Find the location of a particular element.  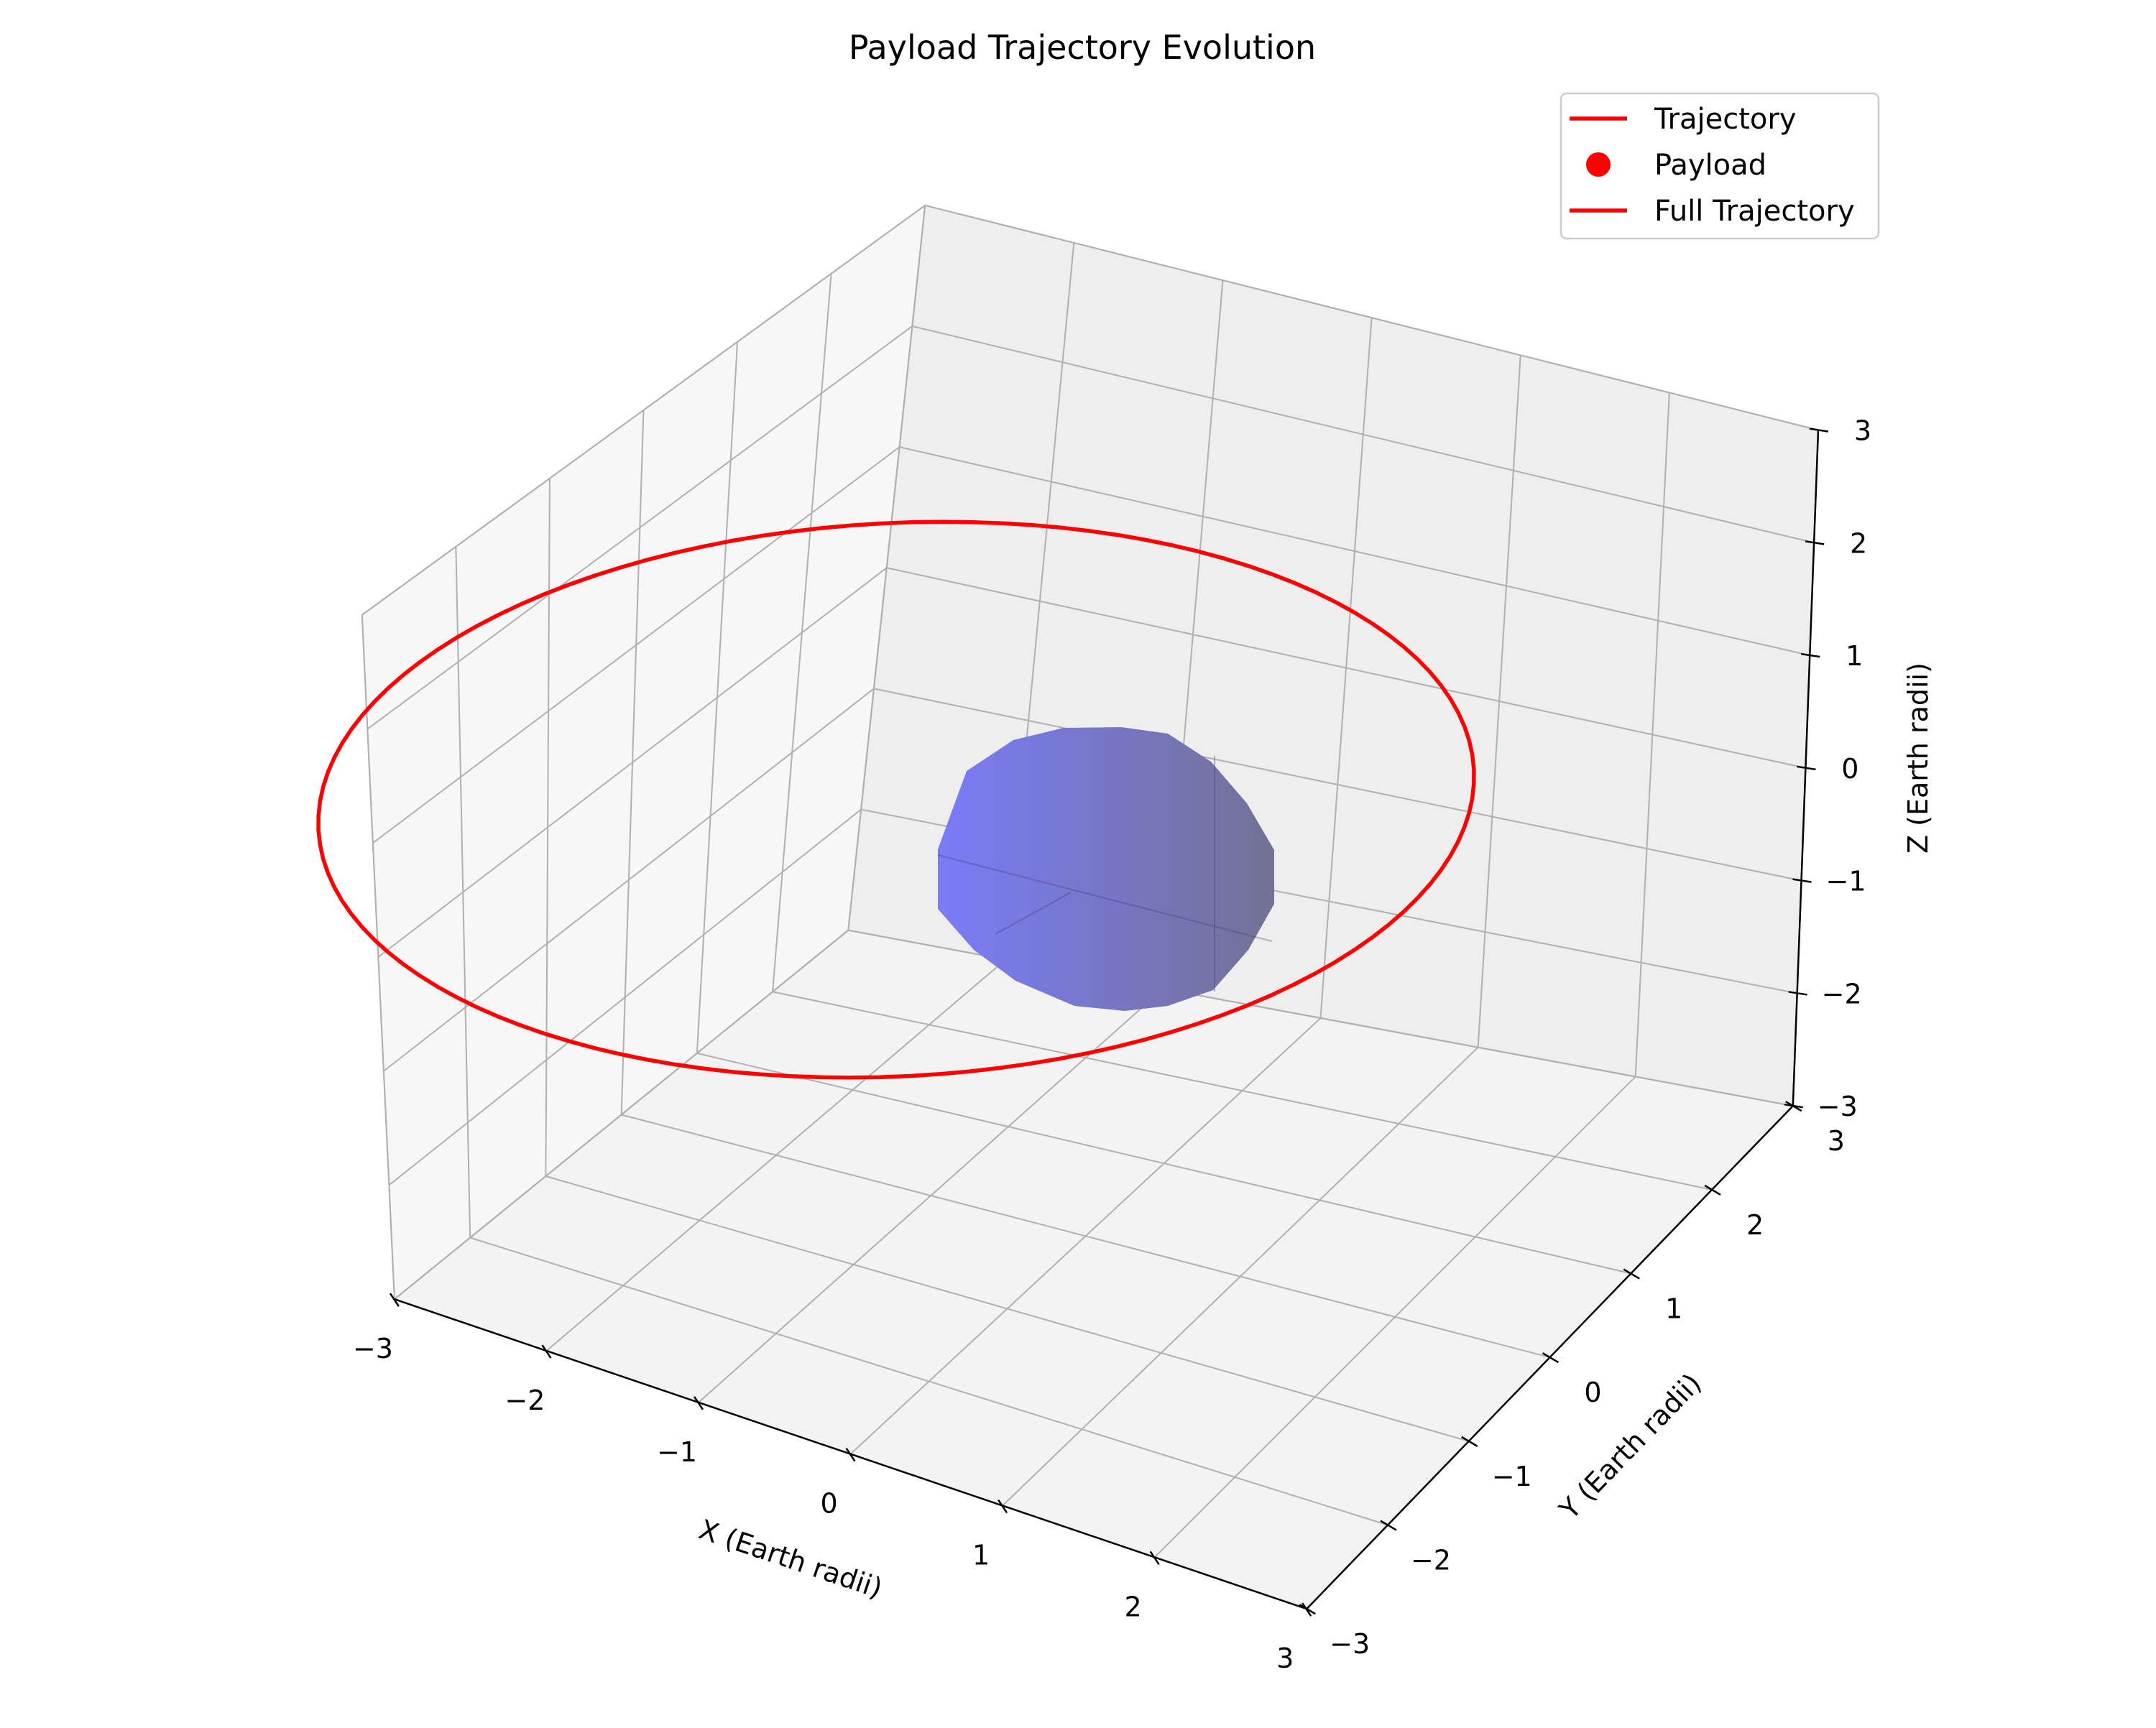

z-tick-label: −2 is located at coordinates (1842, 994).